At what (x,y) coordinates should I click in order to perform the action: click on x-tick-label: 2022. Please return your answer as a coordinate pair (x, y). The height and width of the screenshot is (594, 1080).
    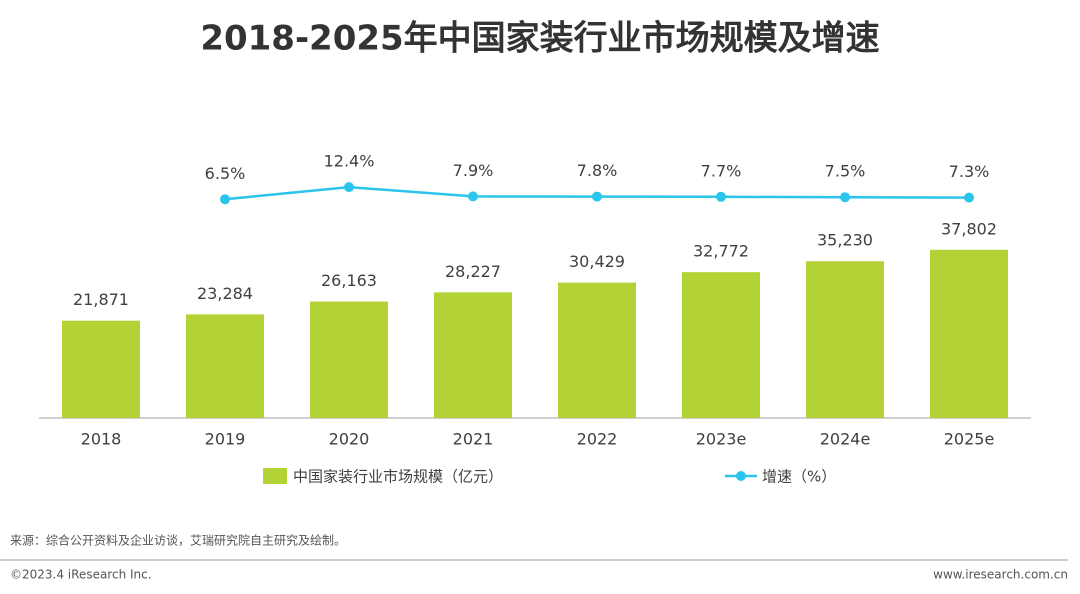
    Looking at the image, I should click on (597, 439).